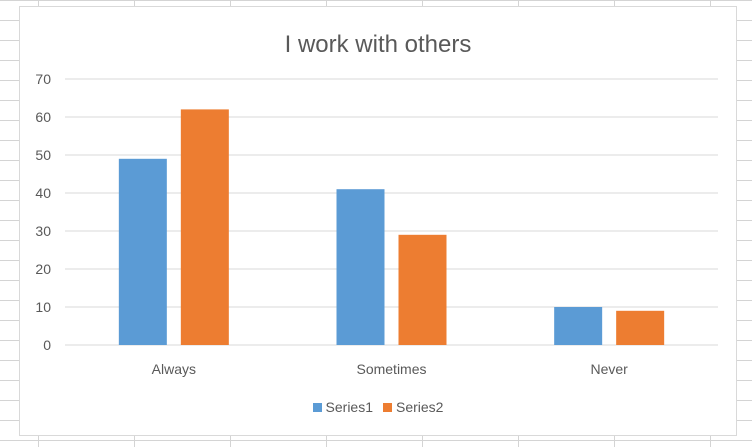  Describe the element at coordinates (378, 407) in the screenshot. I see `legend: Series1 Series2` at that location.